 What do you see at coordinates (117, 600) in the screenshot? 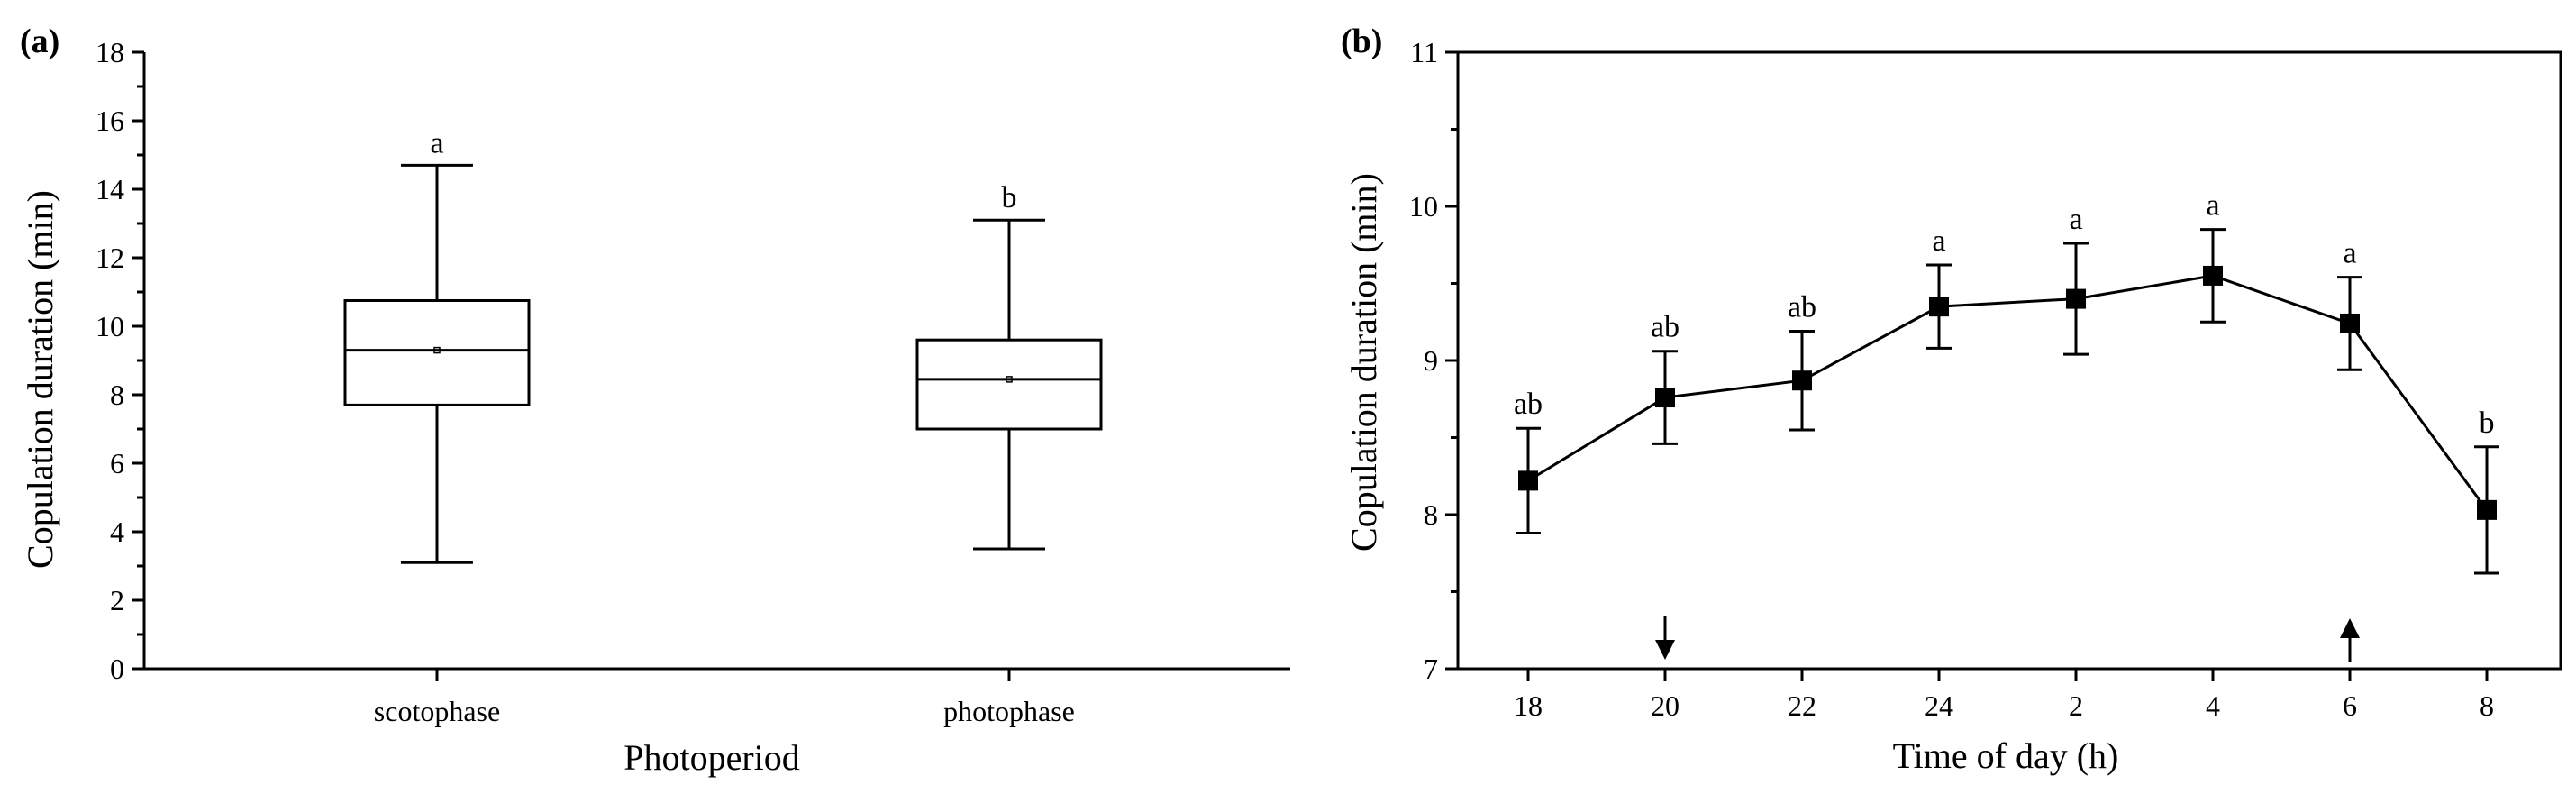
I see `y-tick-label-a: 2` at bounding box center [117, 600].